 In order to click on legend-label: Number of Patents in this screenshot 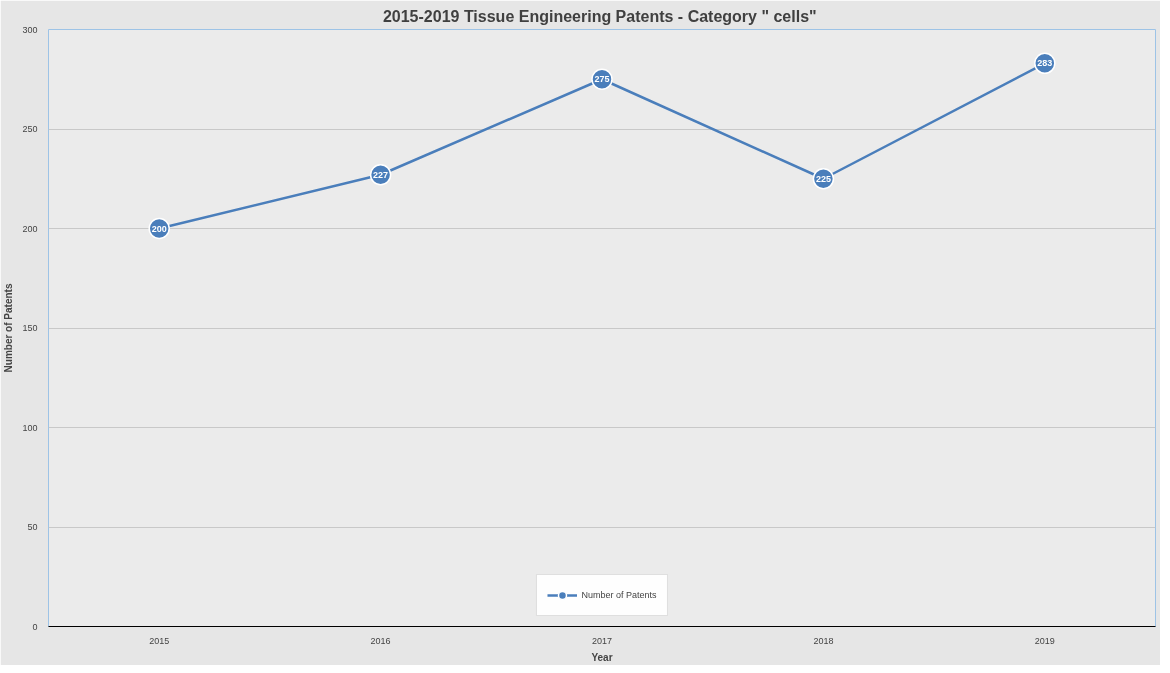, I will do `click(619, 595)`.